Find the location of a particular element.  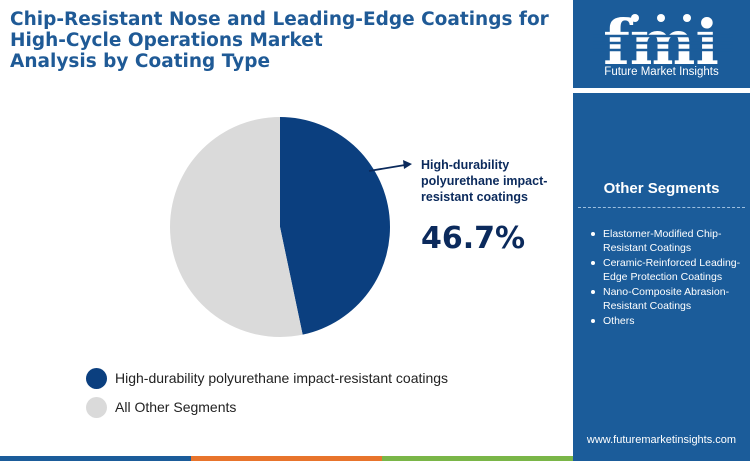

pie-slice-other is located at coordinates (236, 227).